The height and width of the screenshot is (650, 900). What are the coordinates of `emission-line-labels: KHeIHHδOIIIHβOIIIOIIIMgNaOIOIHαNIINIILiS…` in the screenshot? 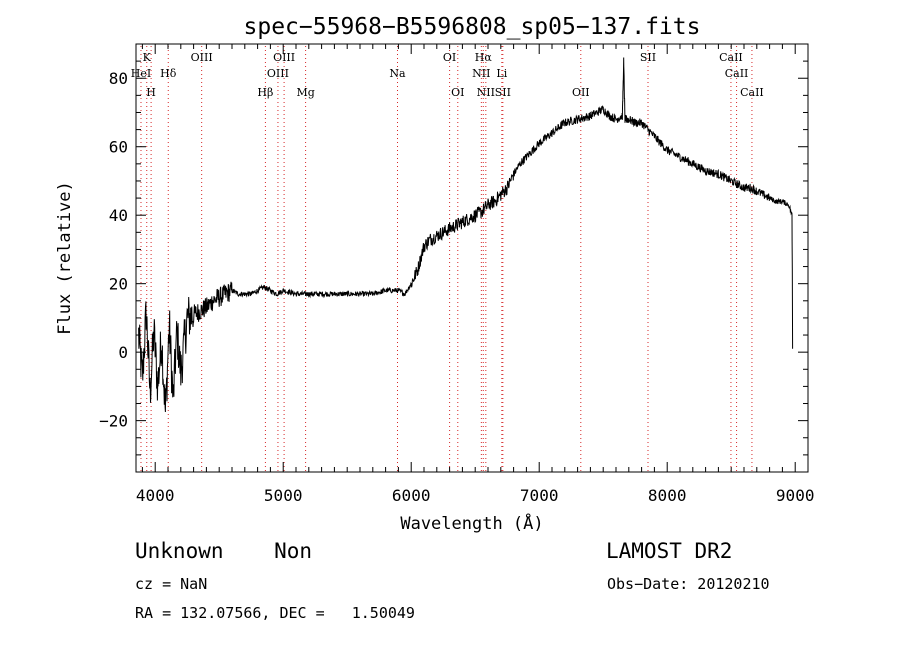 It's located at (447, 75).